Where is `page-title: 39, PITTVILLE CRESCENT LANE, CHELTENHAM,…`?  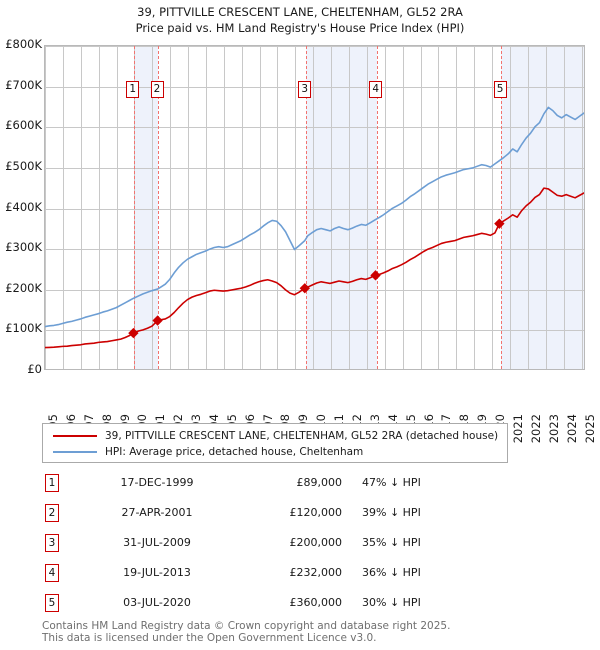 page-title: 39, PITTVILLE CRESCENT LANE, CHELTENHAM,… is located at coordinates (300, 20).